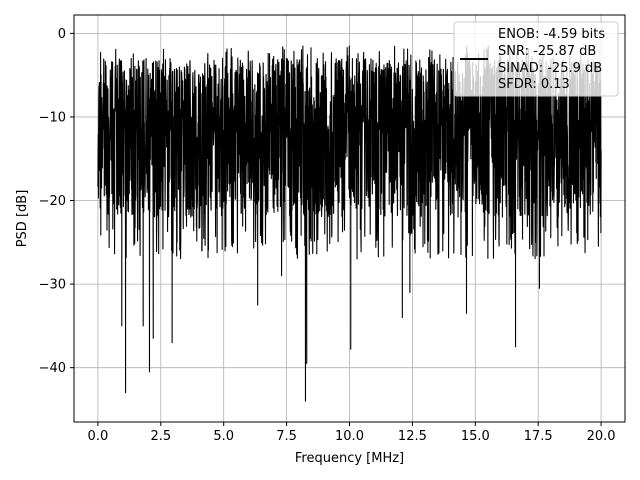 The width and height of the screenshot is (640, 480). Describe the element at coordinates (52, 368) in the screenshot. I see `y-tick-label: −40` at that location.